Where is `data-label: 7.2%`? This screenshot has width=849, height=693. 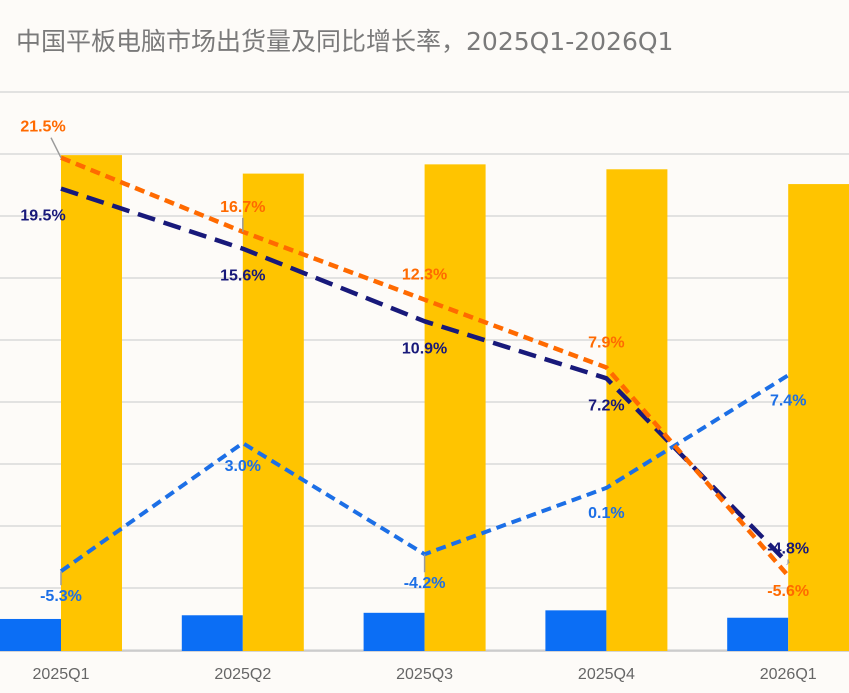 data-label: 7.2% is located at coordinates (606, 405).